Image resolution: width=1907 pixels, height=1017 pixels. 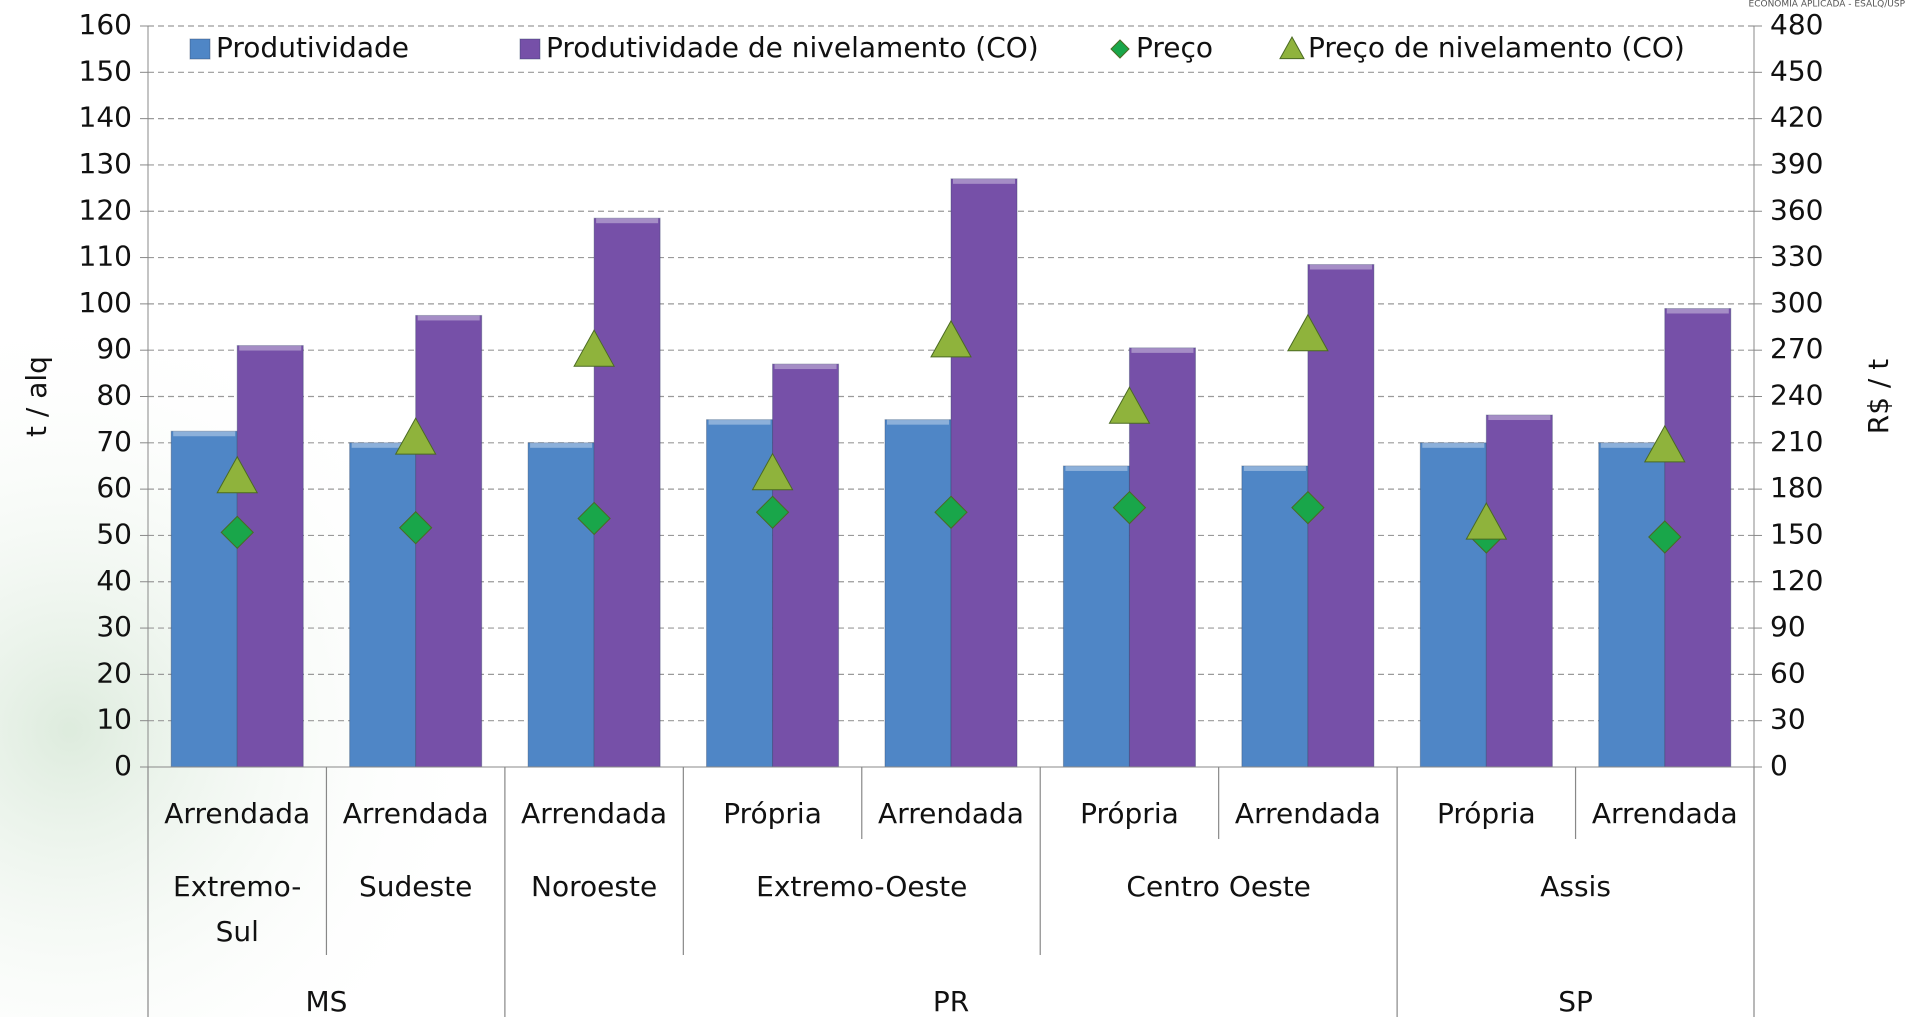 What do you see at coordinates (123, 765) in the screenshot?
I see `y-tick-label: 0` at bounding box center [123, 765].